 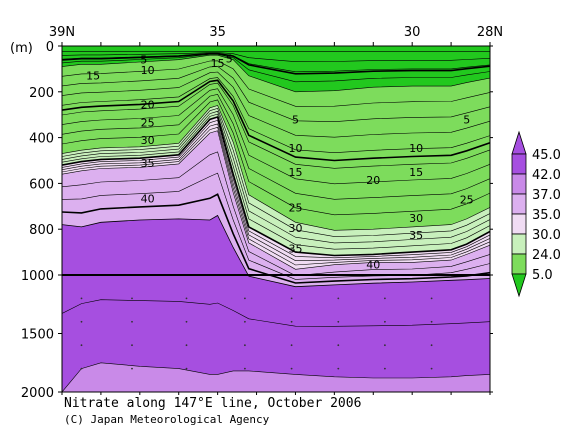 I want to click on x-tick-label: 30, so click(x=412, y=32).